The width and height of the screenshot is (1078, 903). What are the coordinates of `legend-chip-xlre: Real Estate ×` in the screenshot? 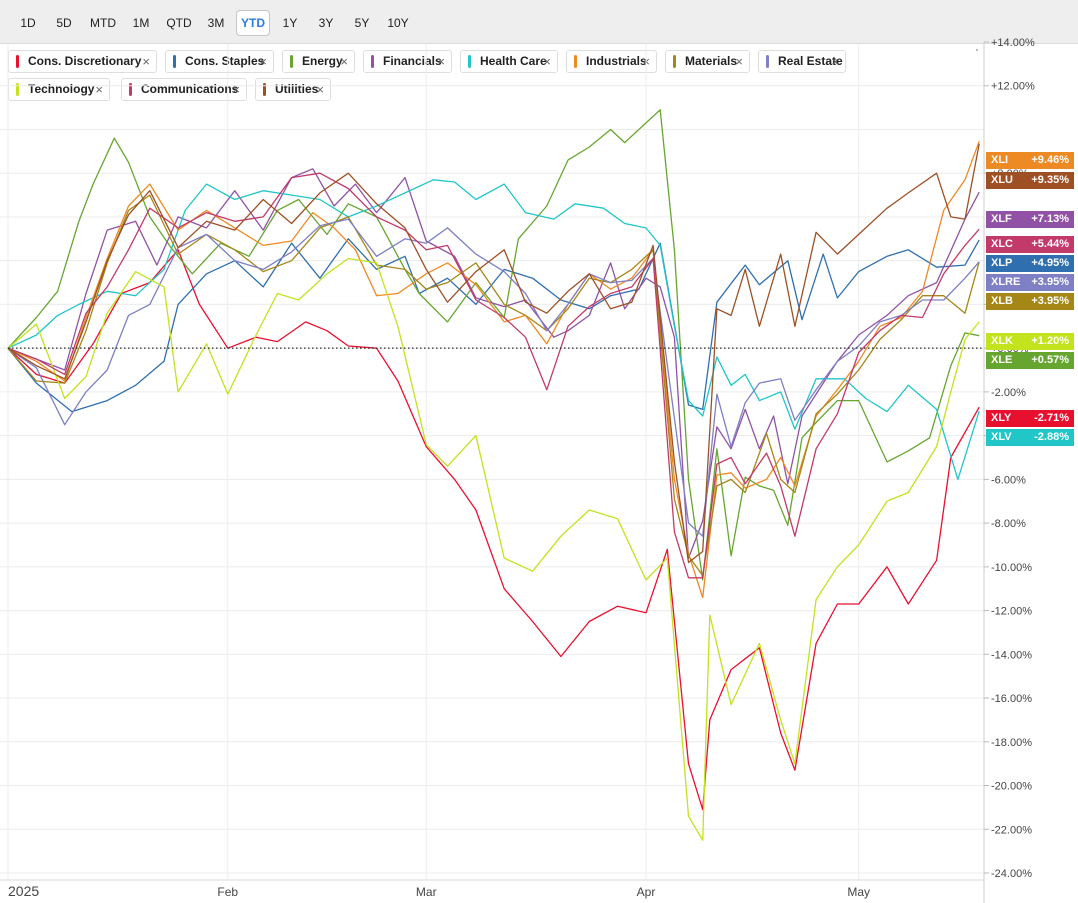 It's located at (802, 61).